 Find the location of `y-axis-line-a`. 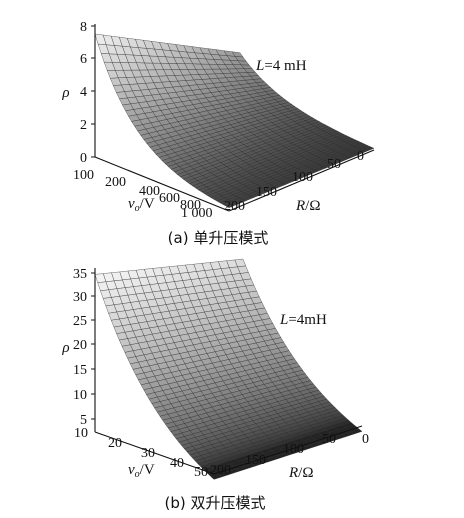

y-axis-line-a is located at coordinates (301, 180).